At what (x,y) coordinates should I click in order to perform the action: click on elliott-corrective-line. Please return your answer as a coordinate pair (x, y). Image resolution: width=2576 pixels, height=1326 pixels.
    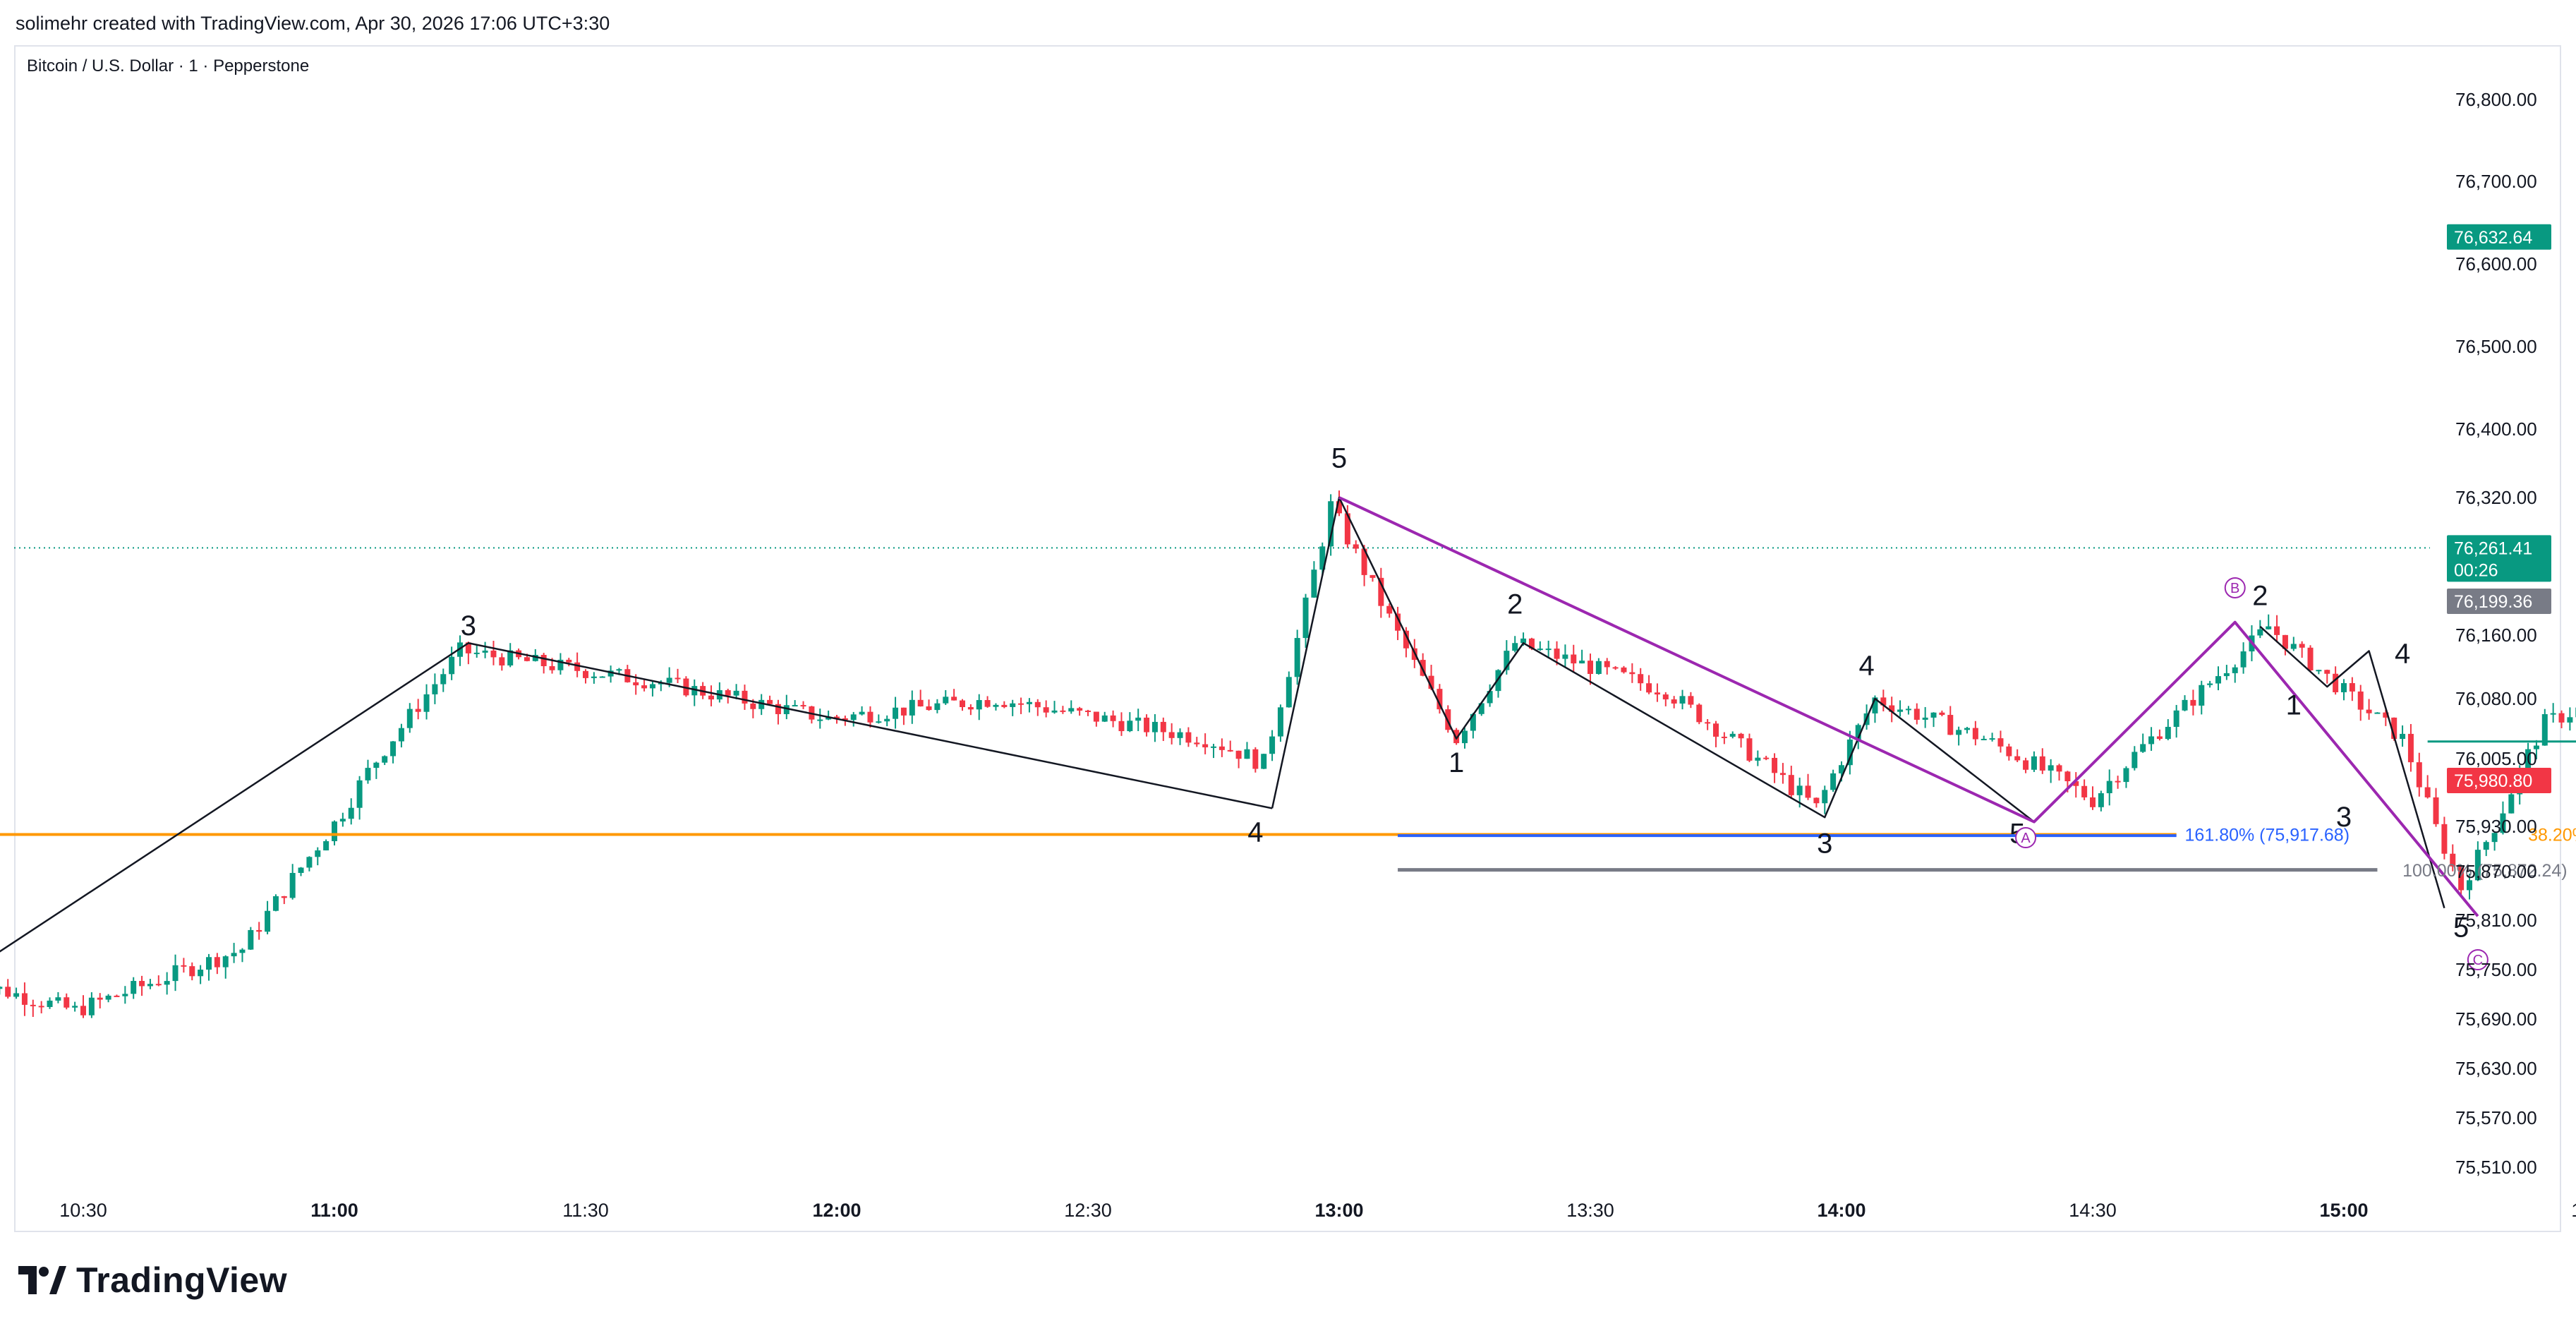
    Looking at the image, I should click on (1909, 706).